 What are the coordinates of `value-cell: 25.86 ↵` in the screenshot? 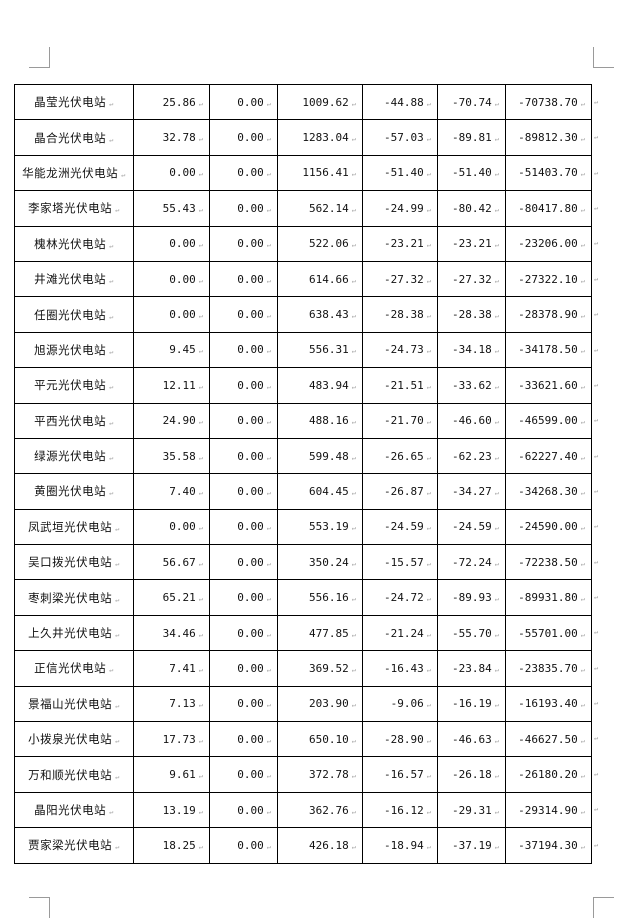 It's located at (171, 102).